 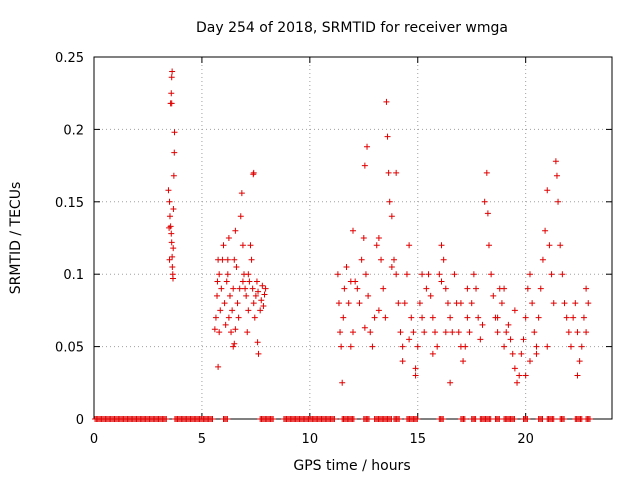 What do you see at coordinates (525, 439) in the screenshot?
I see `x-tick-label: 20` at bounding box center [525, 439].